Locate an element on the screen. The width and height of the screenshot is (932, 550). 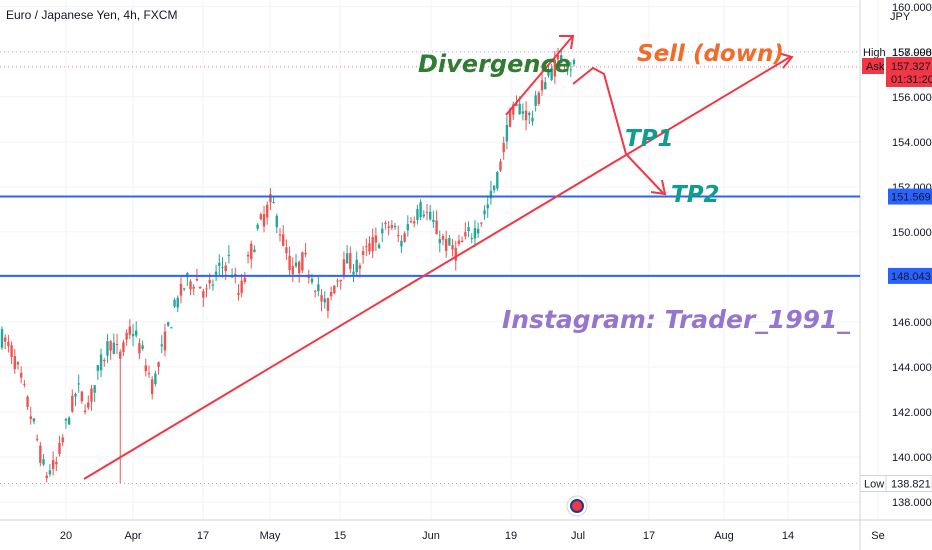
ask-timer: 01:31:20 is located at coordinates (911, 80).